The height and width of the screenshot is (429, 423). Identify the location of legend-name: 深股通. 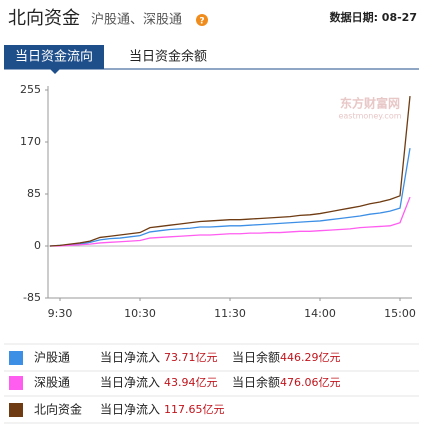
(52, 383).